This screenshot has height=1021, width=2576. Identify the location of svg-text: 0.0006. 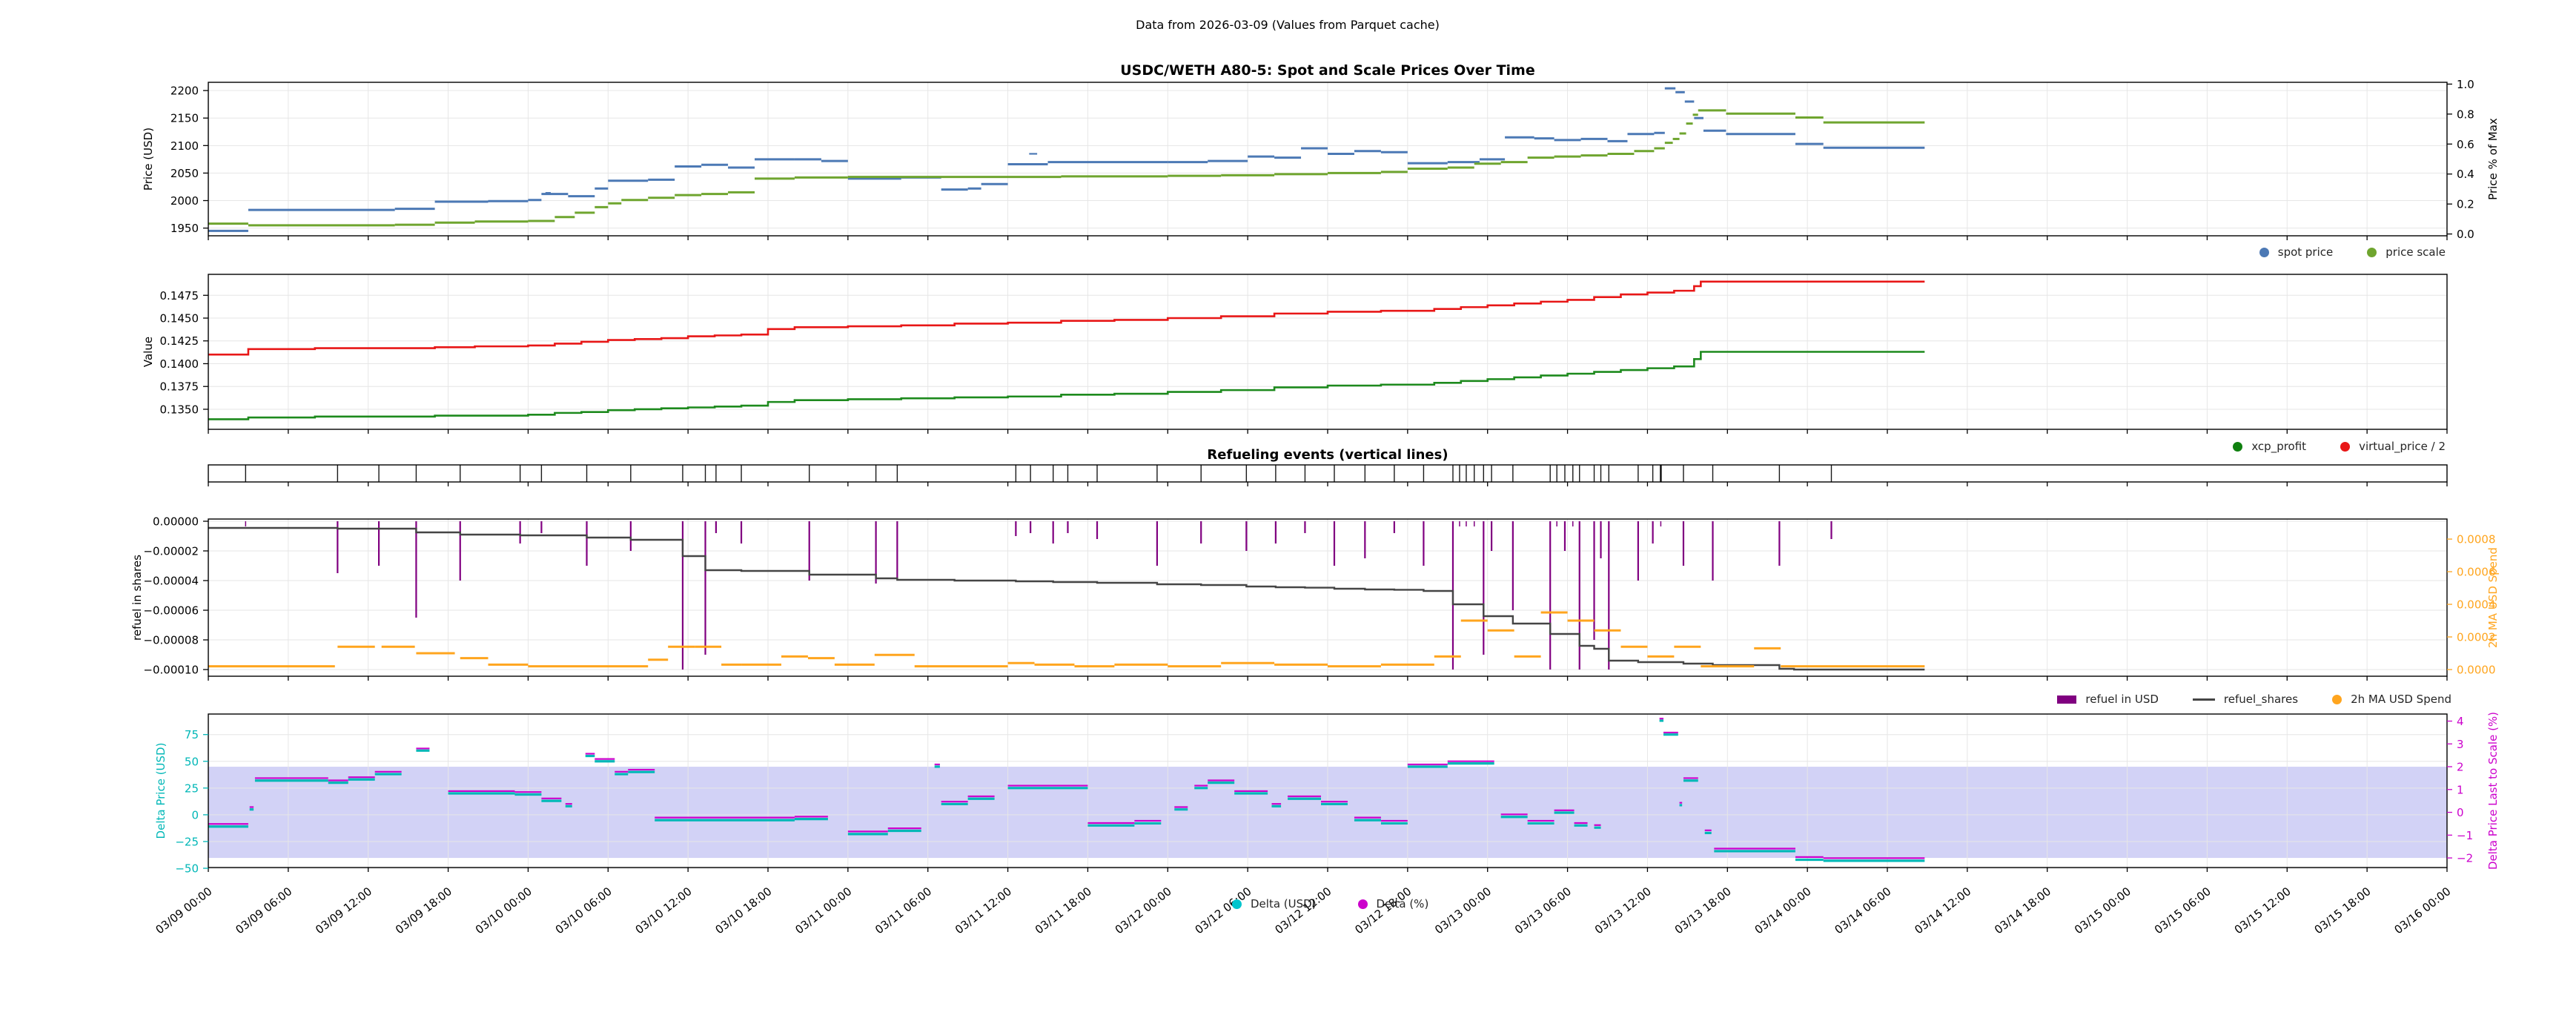
(2476, 572).